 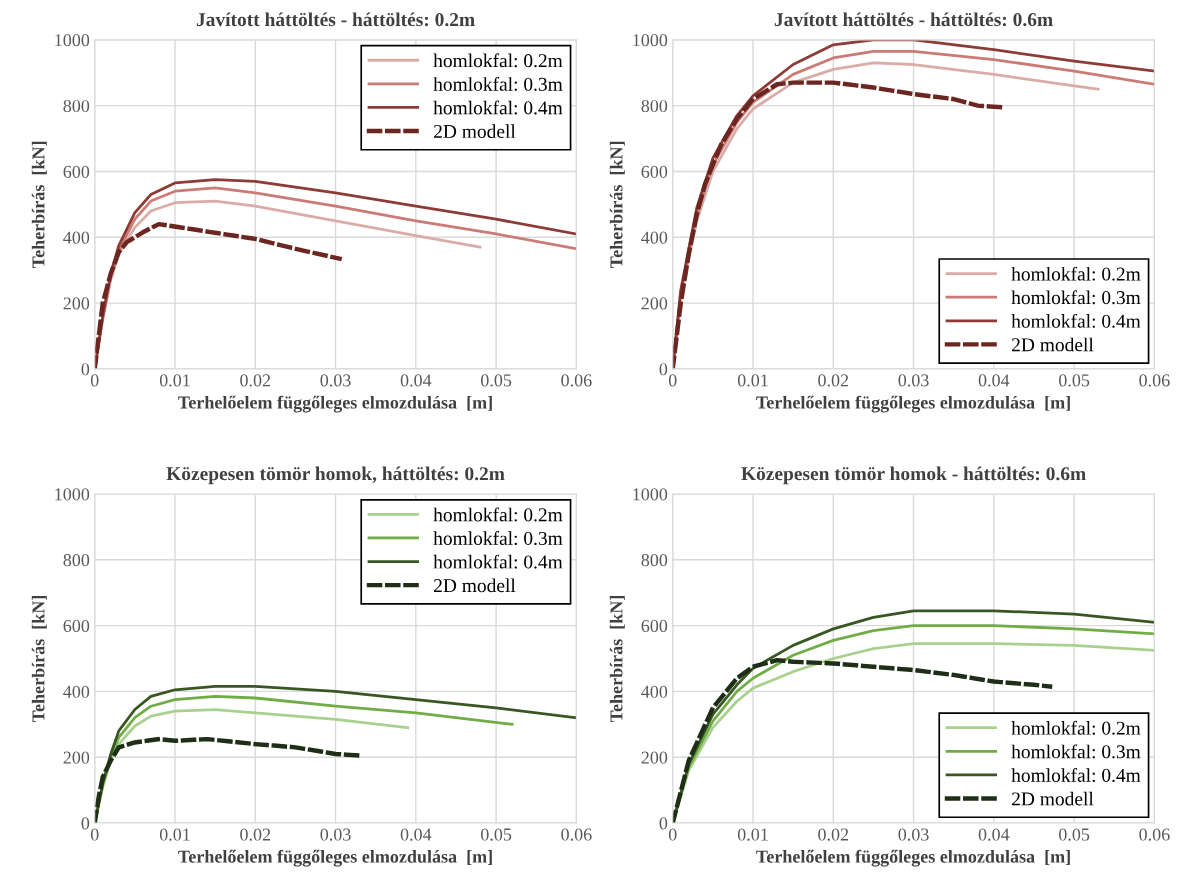 I want to click on chart-title: Közepesen tömör homok - háttöltés: 0.6m, so click(x=913, y=475).